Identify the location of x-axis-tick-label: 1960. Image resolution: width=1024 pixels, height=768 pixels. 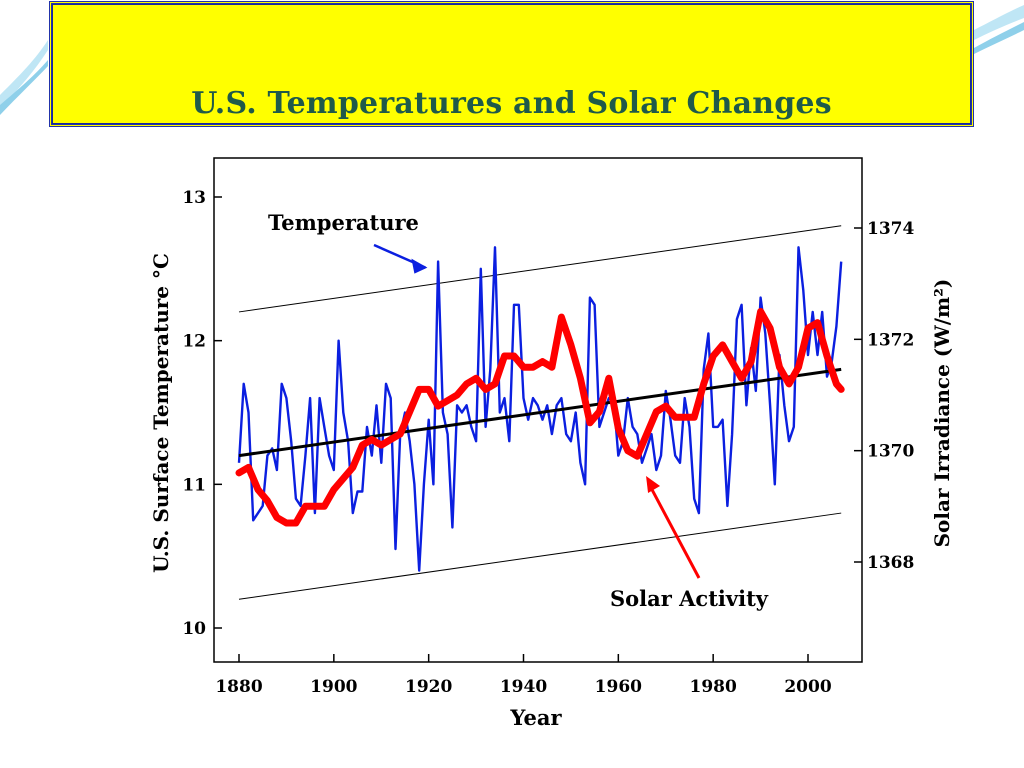
(618, 687).